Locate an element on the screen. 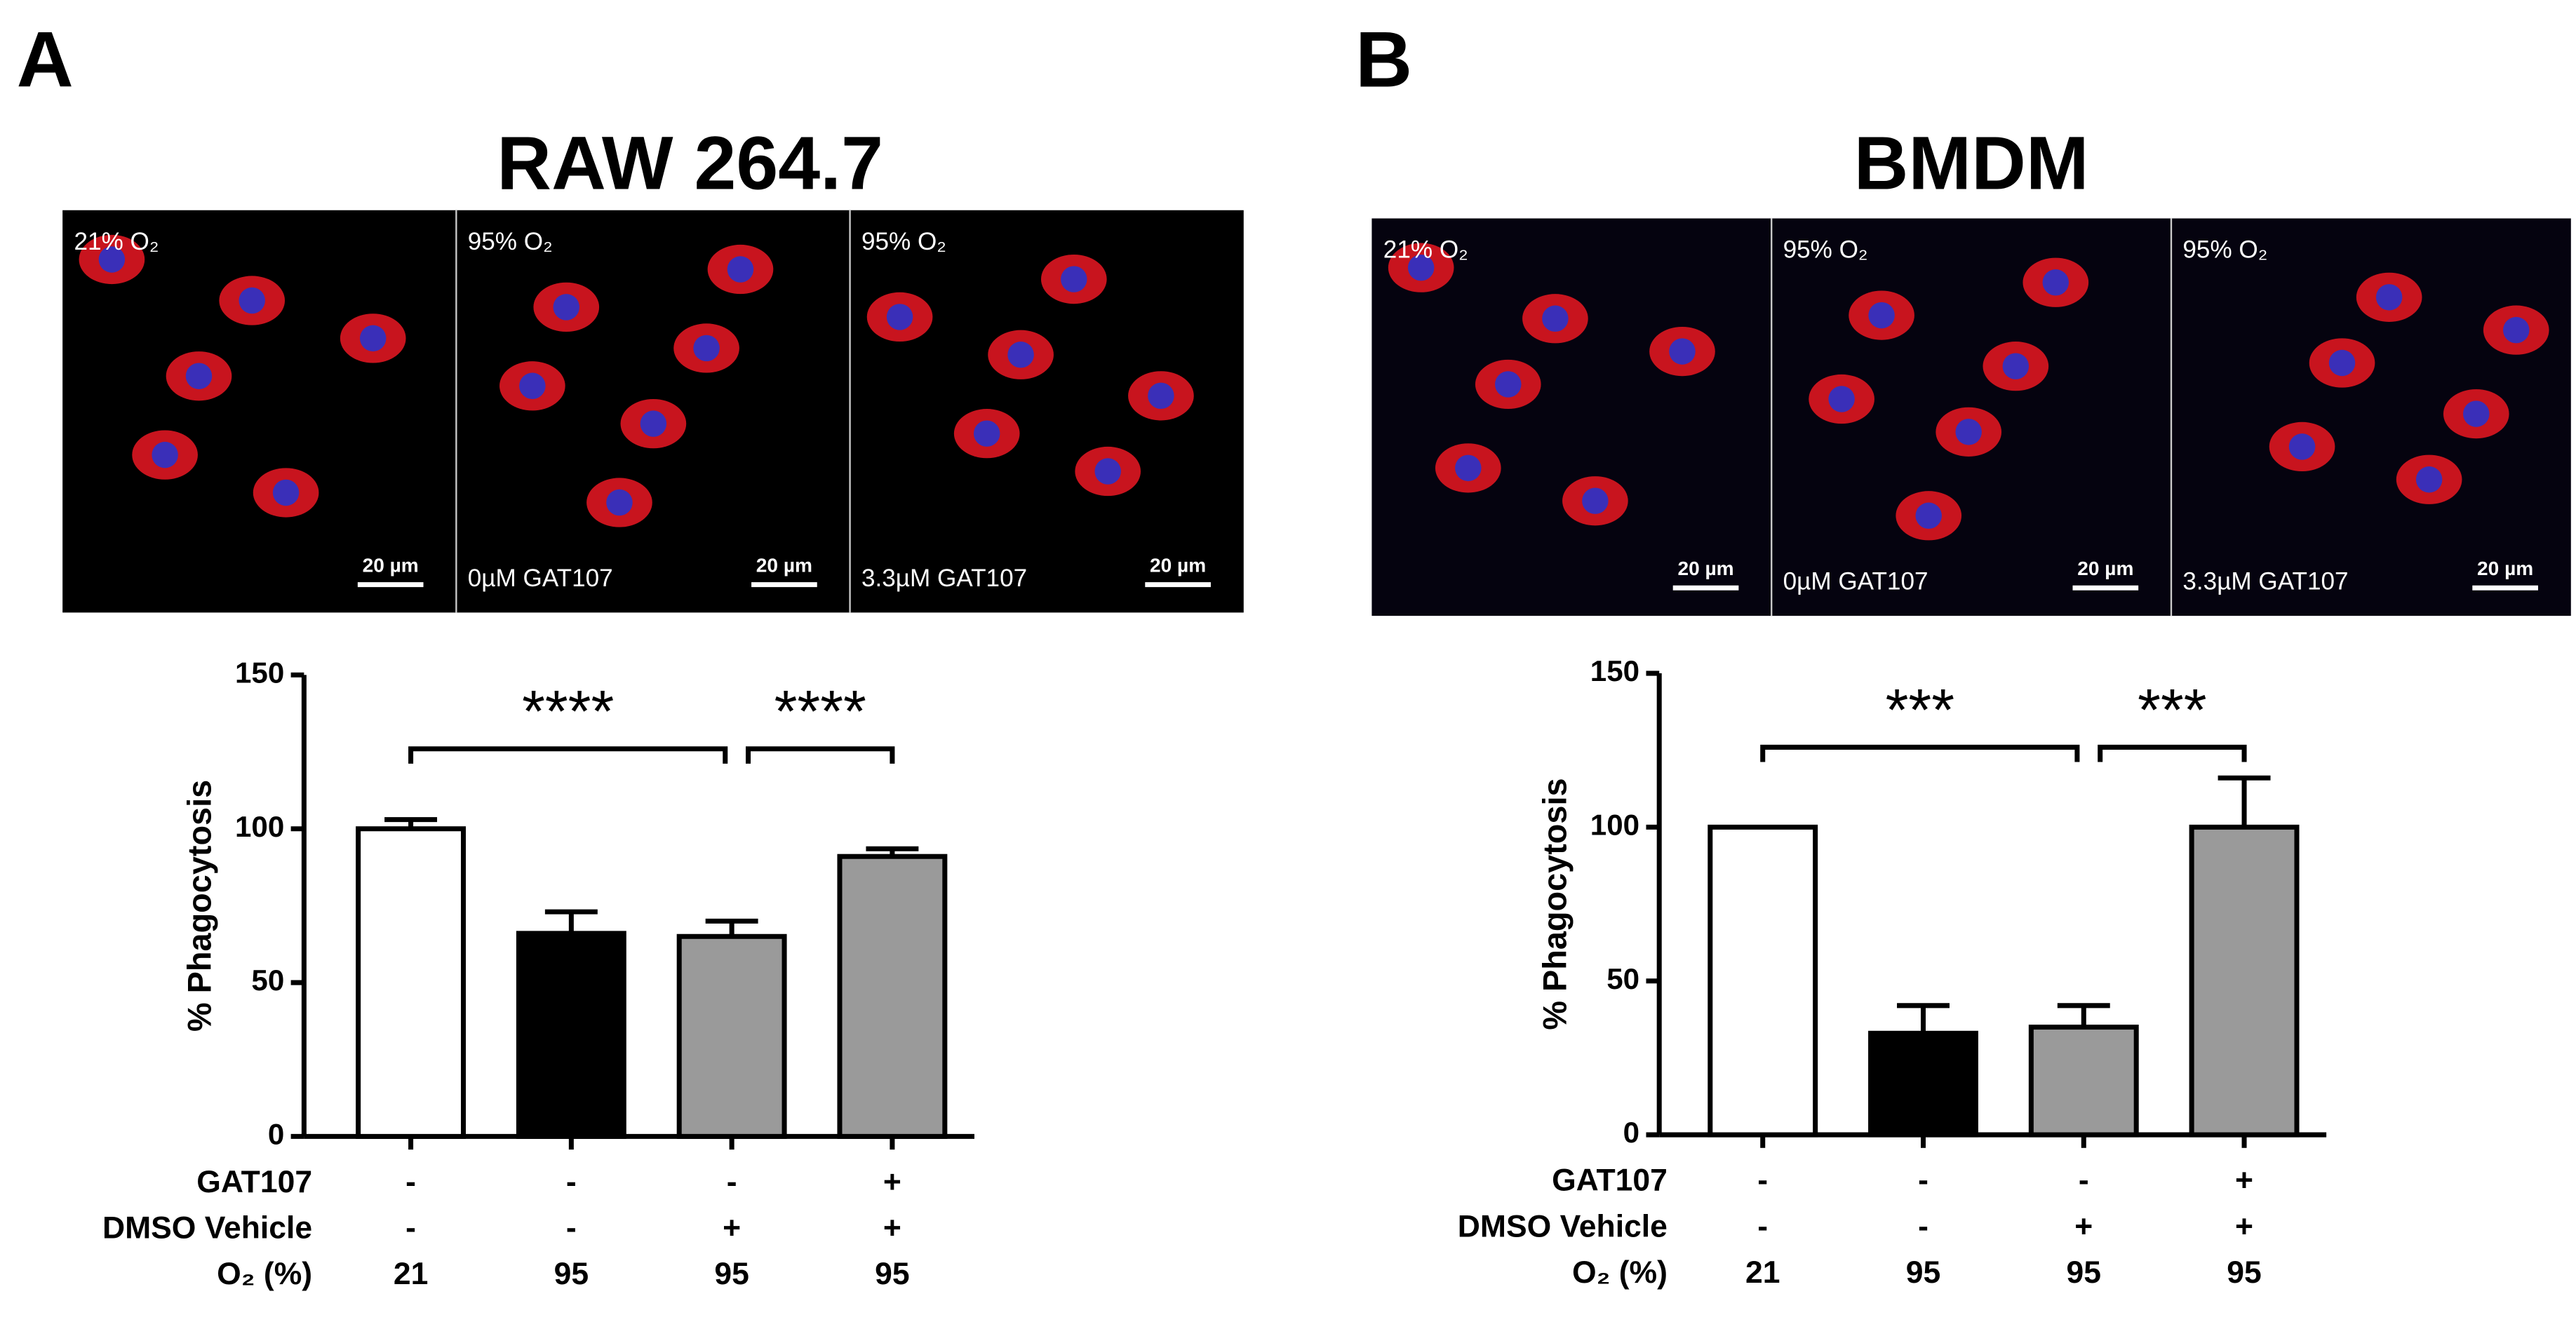 Image resolution: width=2576 pixels, height=1322 pixels. panel-letter: B is located at coordinates (1383, 59).